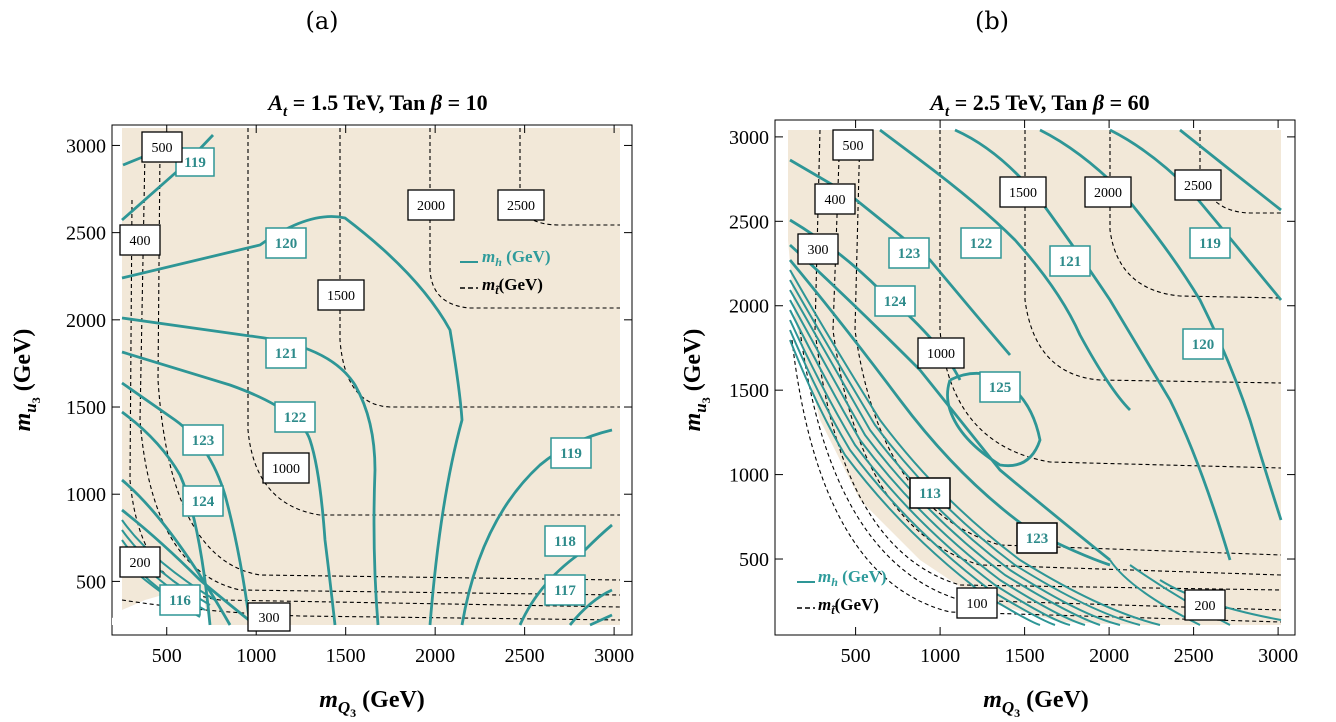 The image size is (1336, 722). What do you see at coordinates (321, 21) in the screenshot?
I see `panel-a-label: (a)` at bounding box center [321, 21].